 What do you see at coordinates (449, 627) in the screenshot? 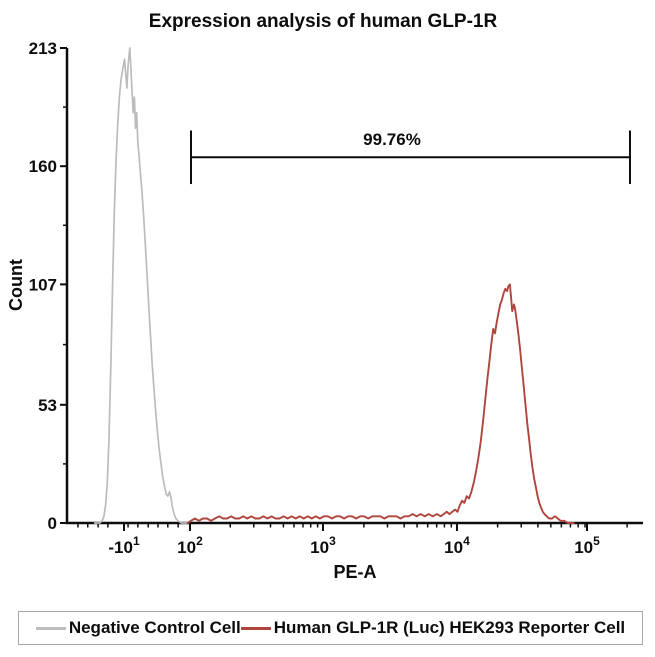
I see `legend-label: Human GLP-1R (Luc) HEK293 Reporter Cell` at bounding box center [449, 627].